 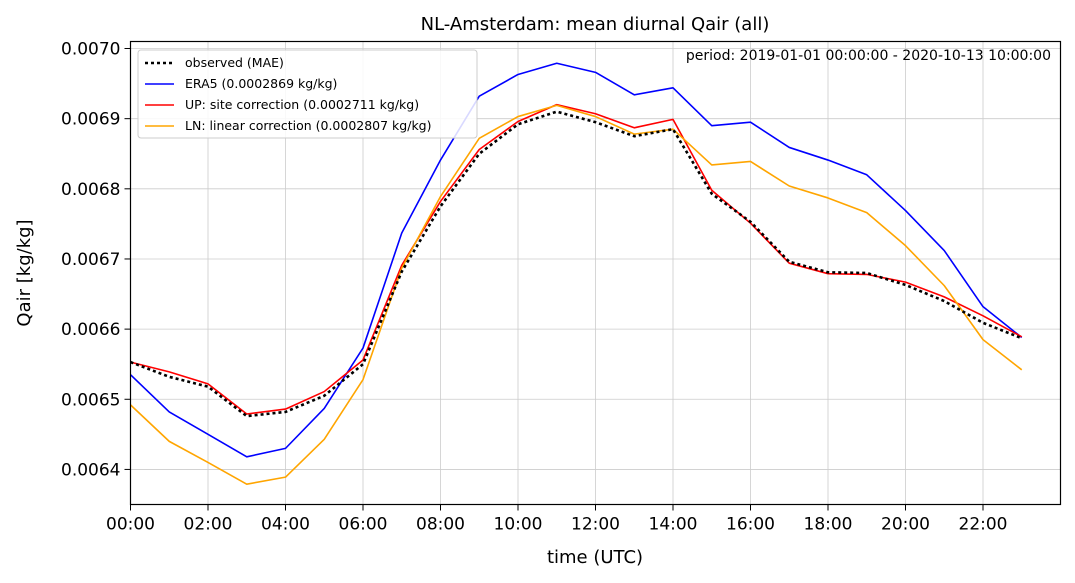 What do you see at coordinates (302, 104) in the screenshot?
I see `legend-label-up: UP: site correction (0.0002711 kg/kg)` at bounding box center [302, 104].